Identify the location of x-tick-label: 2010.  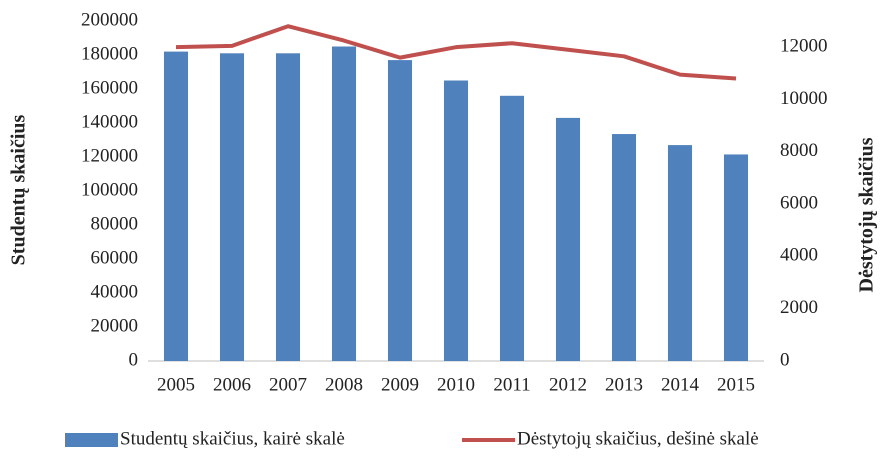
(456, 384).